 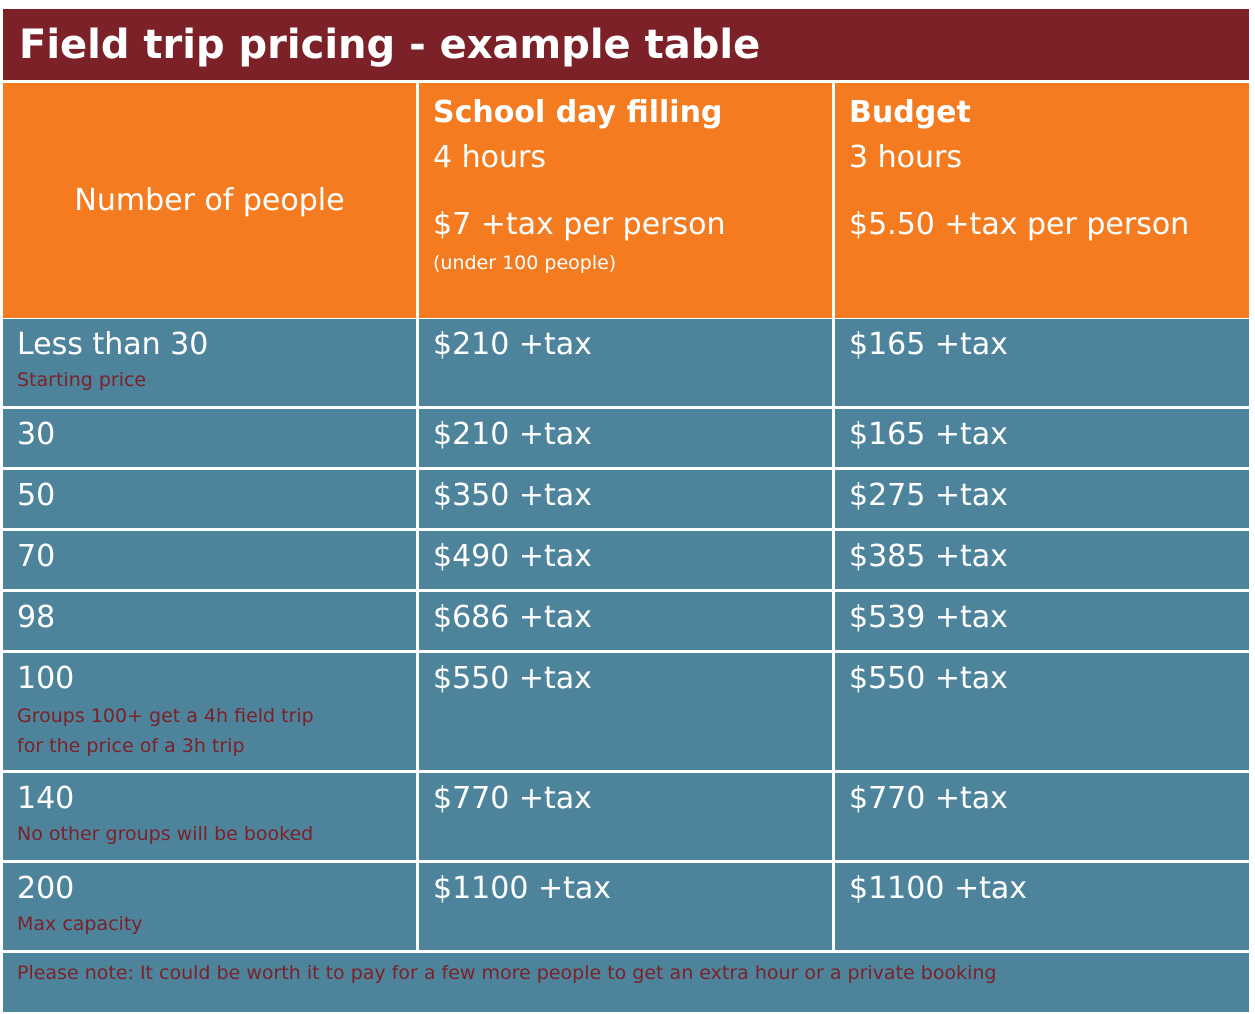 I want to click on row-school-price: $350 +tax, so click(x=512, y=495).